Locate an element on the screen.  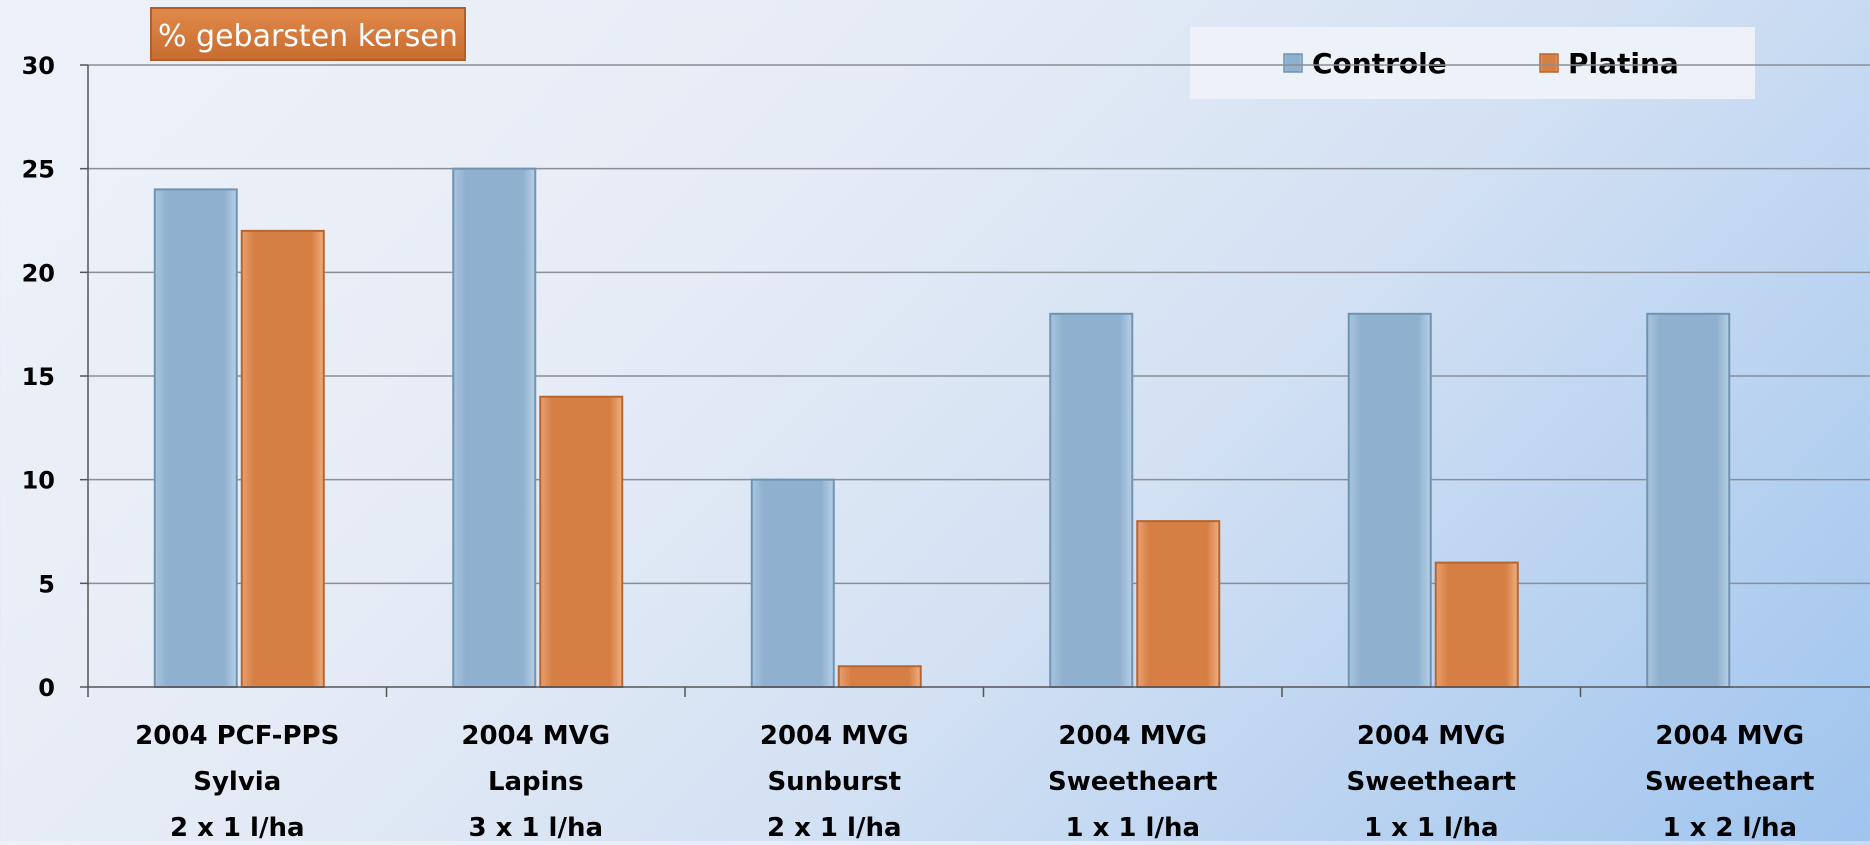
y-tick-label: 5 is located at coordinates (46, 584).